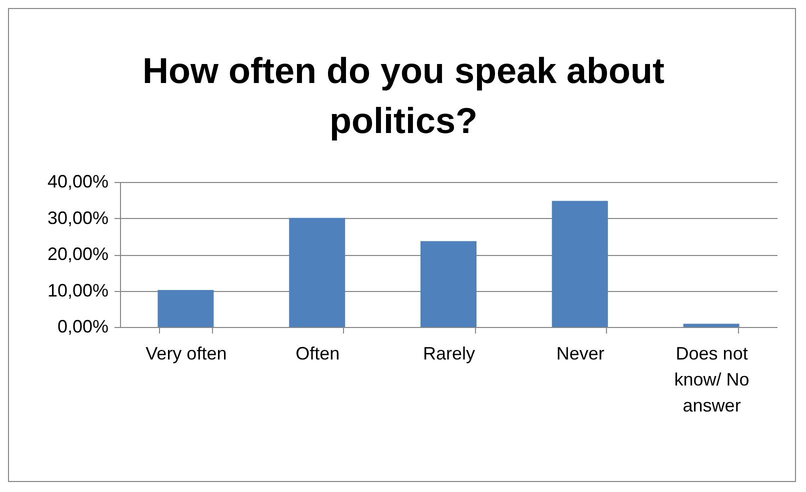 The height and width of the screenshot is (492, 806). I want to click on chart-title: How often do you speak about politics?, so click(403, 95).